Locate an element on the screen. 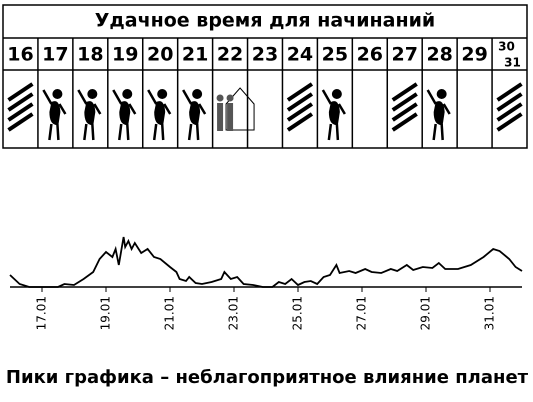 The height and width of the screenshot is (402, 533). day-number: 22 is located at coordinates (230, 55).